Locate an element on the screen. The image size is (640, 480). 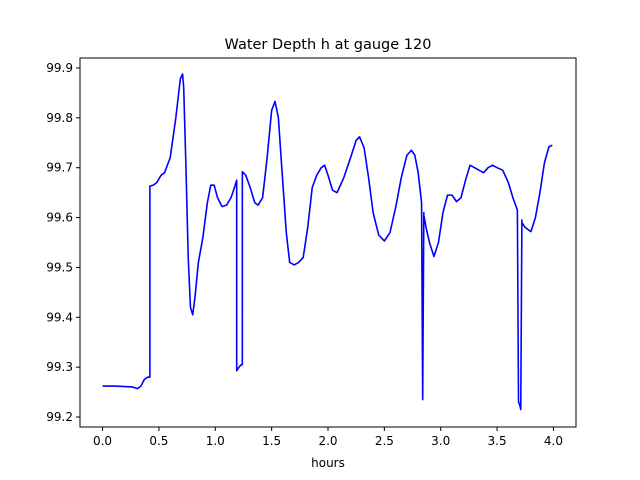
x-tick-label: 2.5 is located at coordinates (384, 441).